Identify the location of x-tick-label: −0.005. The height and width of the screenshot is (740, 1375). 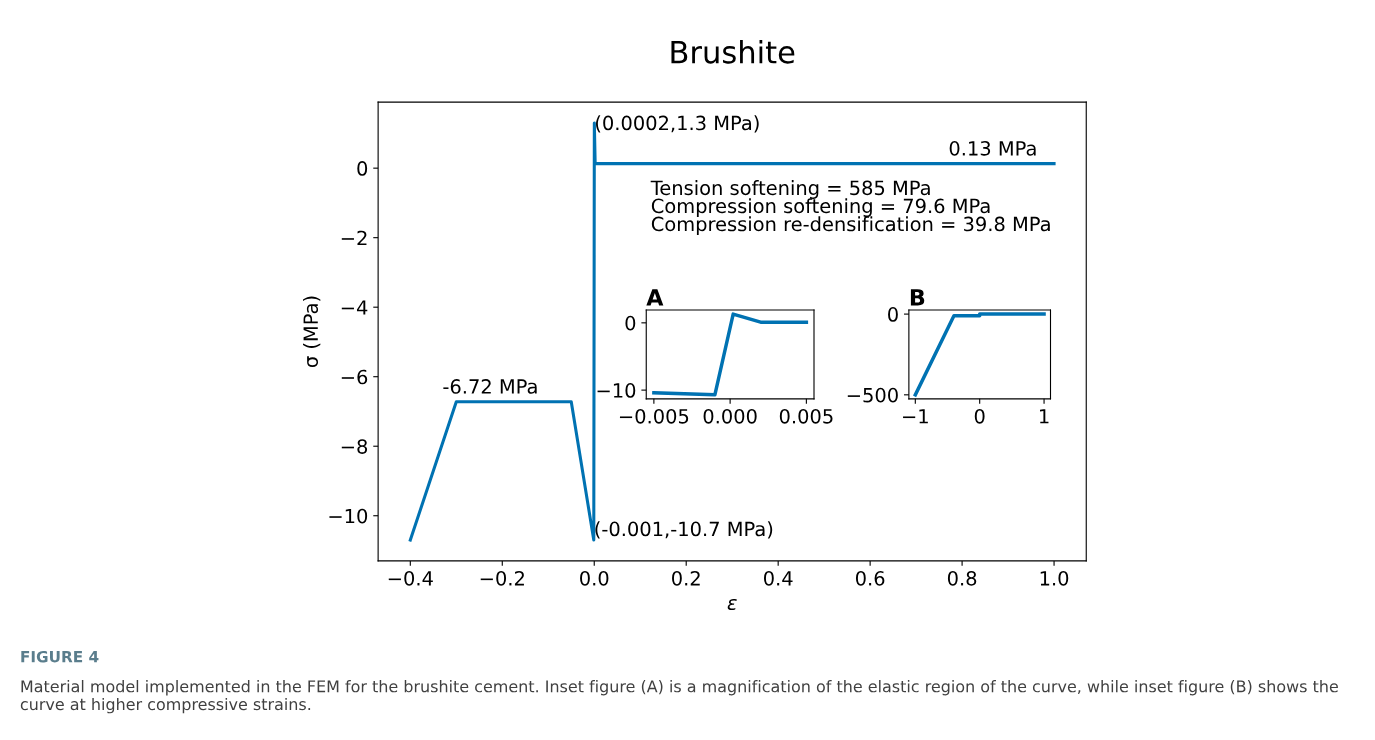
(654, 416).